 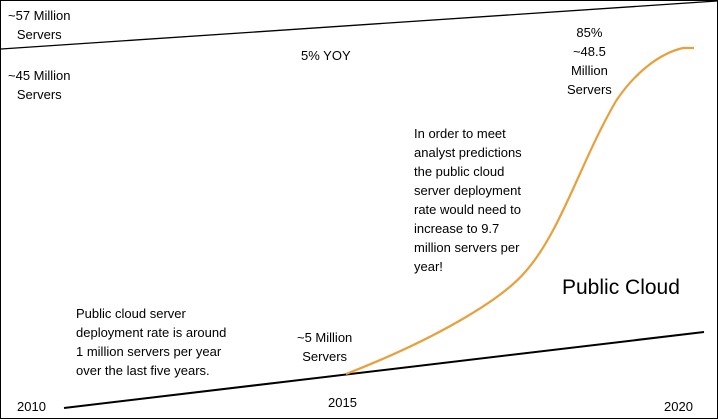 What do you see at coordinates (151, 332) in the screenshot?
I see `current-rate-line2: deployment rate is around` at bounding box center [151, 332].